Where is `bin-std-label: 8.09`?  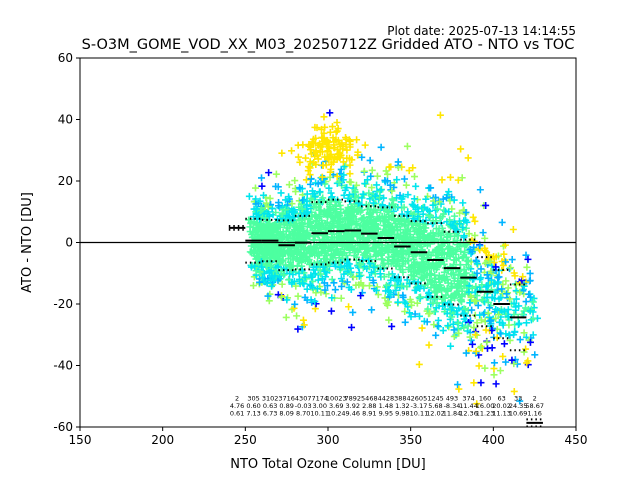
bin-std-label: 8.09 is located at coordinates (286, 413).